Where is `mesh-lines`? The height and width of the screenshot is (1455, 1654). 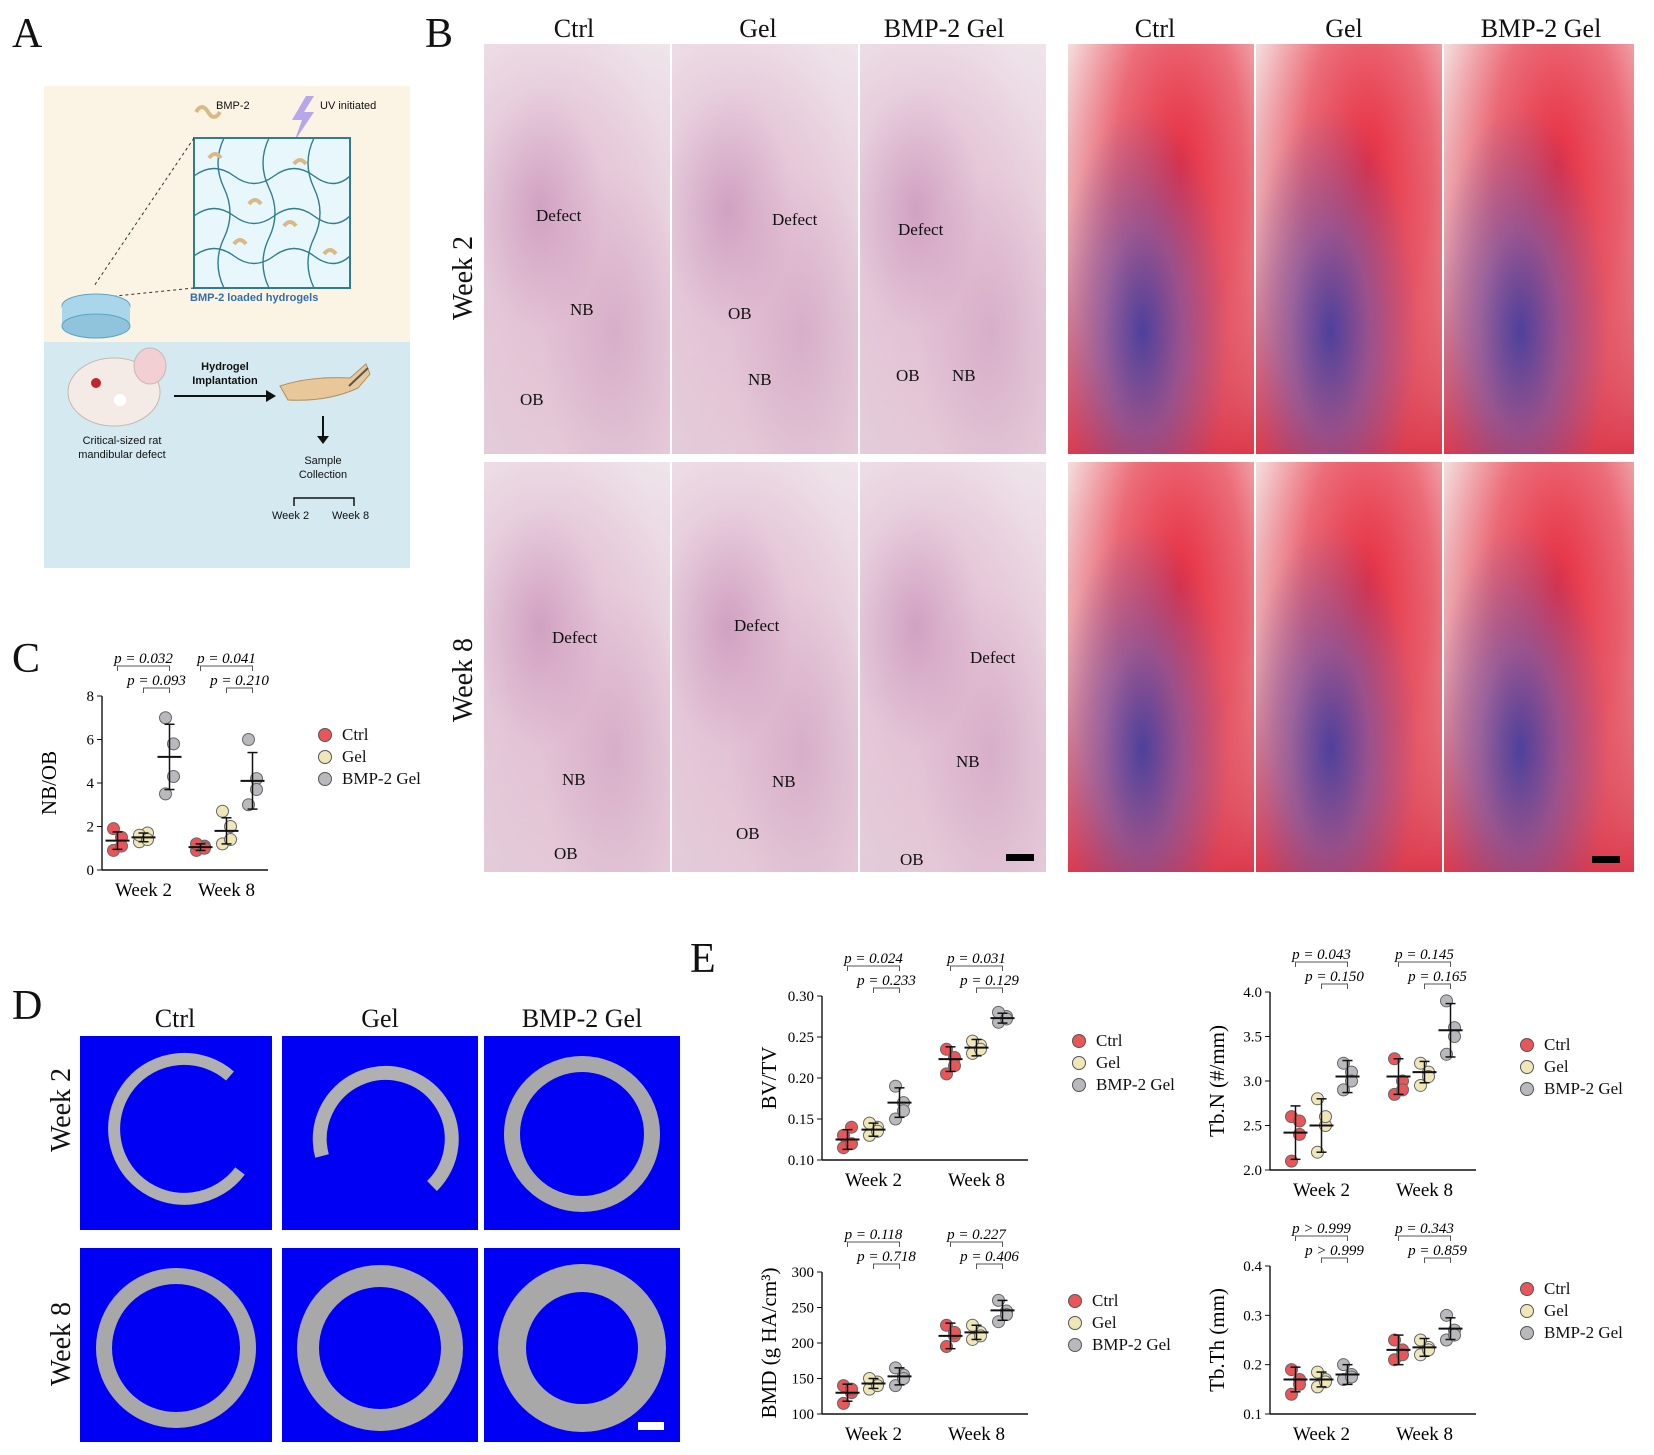 mesh-lines is located at coordinates (272, 213).